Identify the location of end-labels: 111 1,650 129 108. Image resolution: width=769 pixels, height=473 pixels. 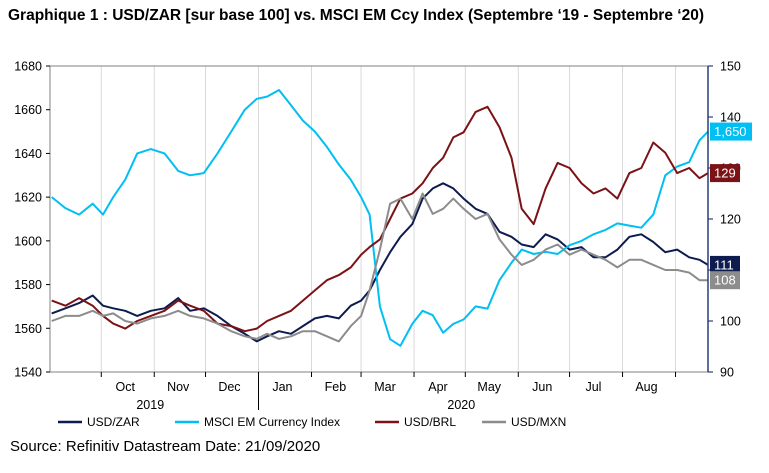
(731, 206).